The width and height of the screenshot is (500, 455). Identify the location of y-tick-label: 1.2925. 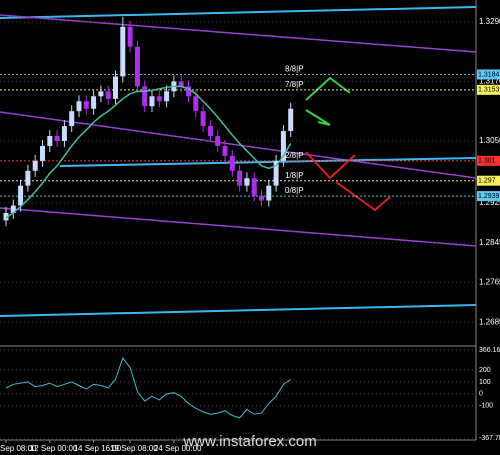
(489, 202).